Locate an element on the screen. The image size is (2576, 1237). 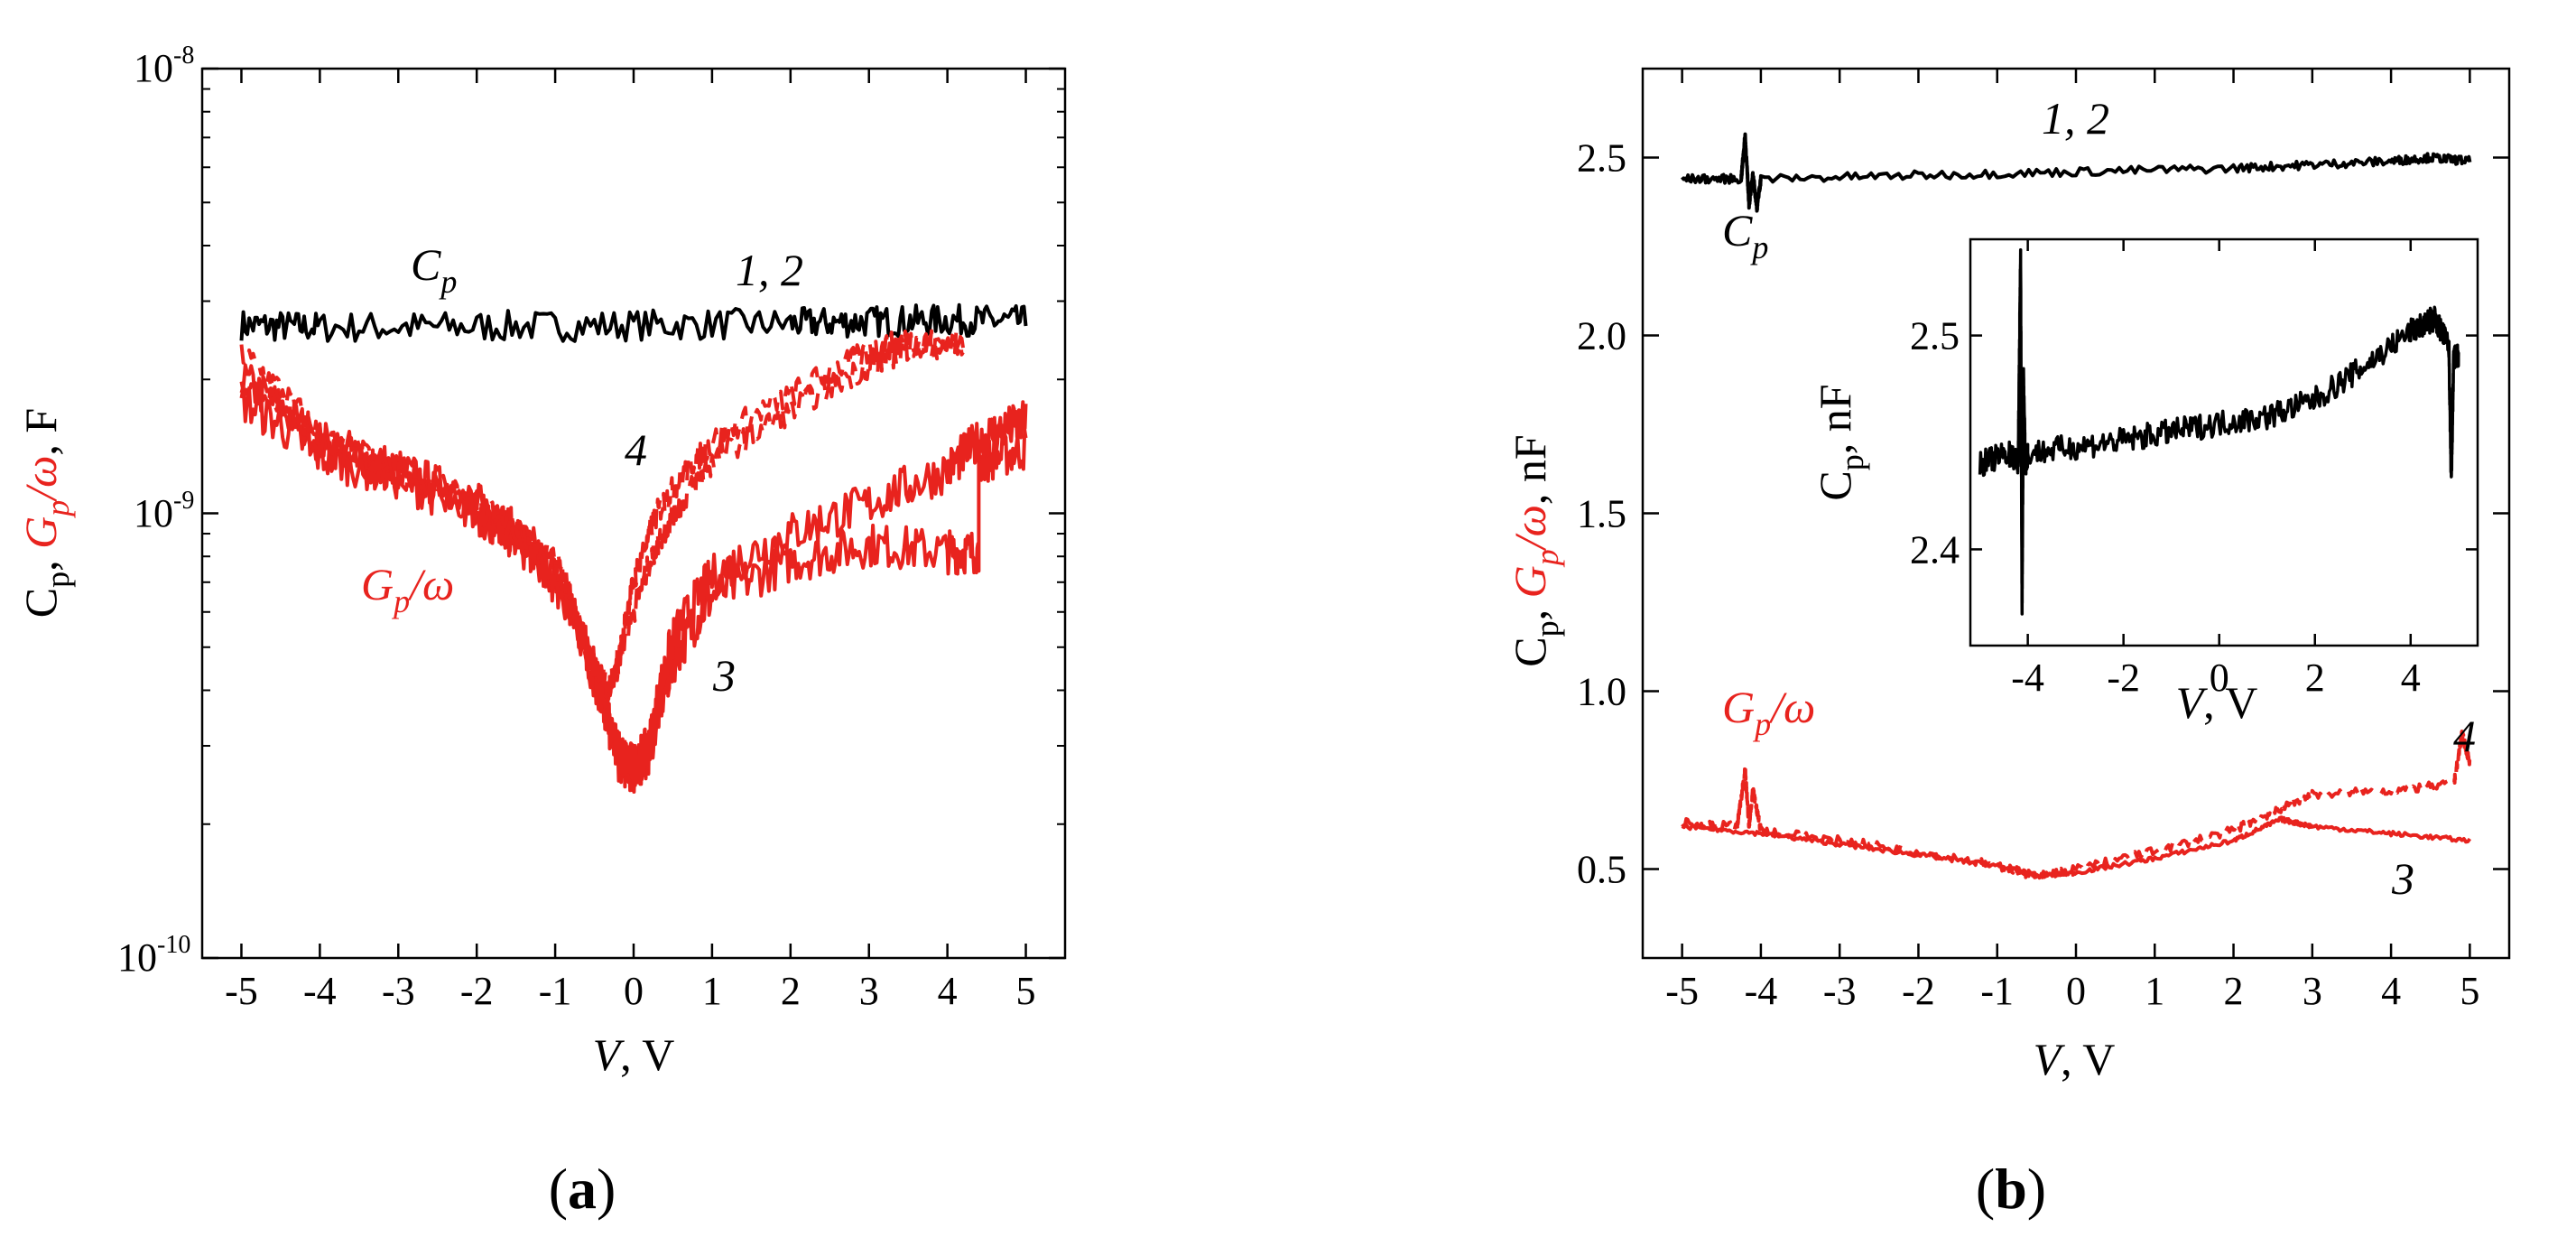
panel-a-series-1-line is located at coordinates (633, 322).